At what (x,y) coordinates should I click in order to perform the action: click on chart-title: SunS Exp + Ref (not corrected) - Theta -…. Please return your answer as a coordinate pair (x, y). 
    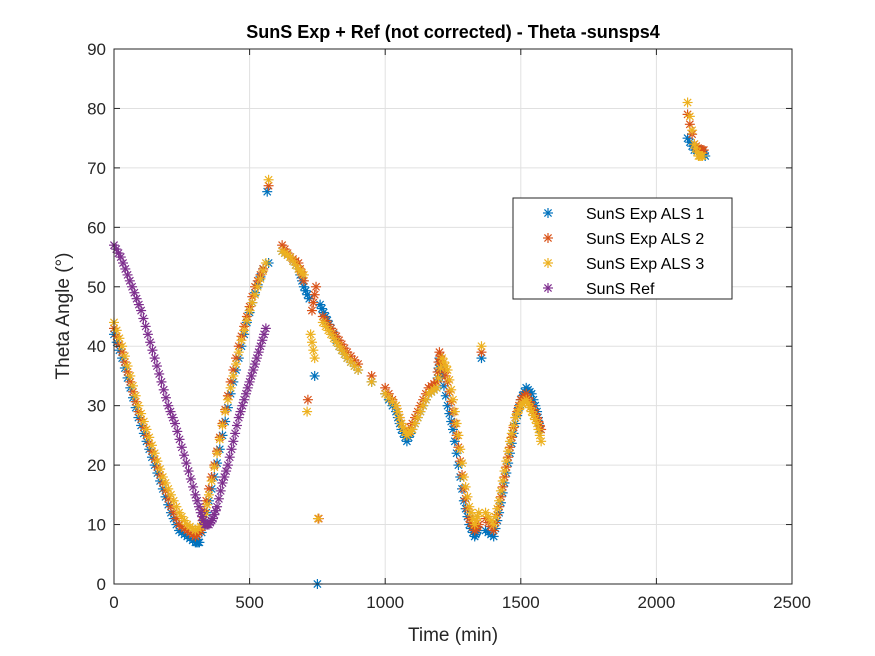
    Looking at the image, I should click on (453, 32).